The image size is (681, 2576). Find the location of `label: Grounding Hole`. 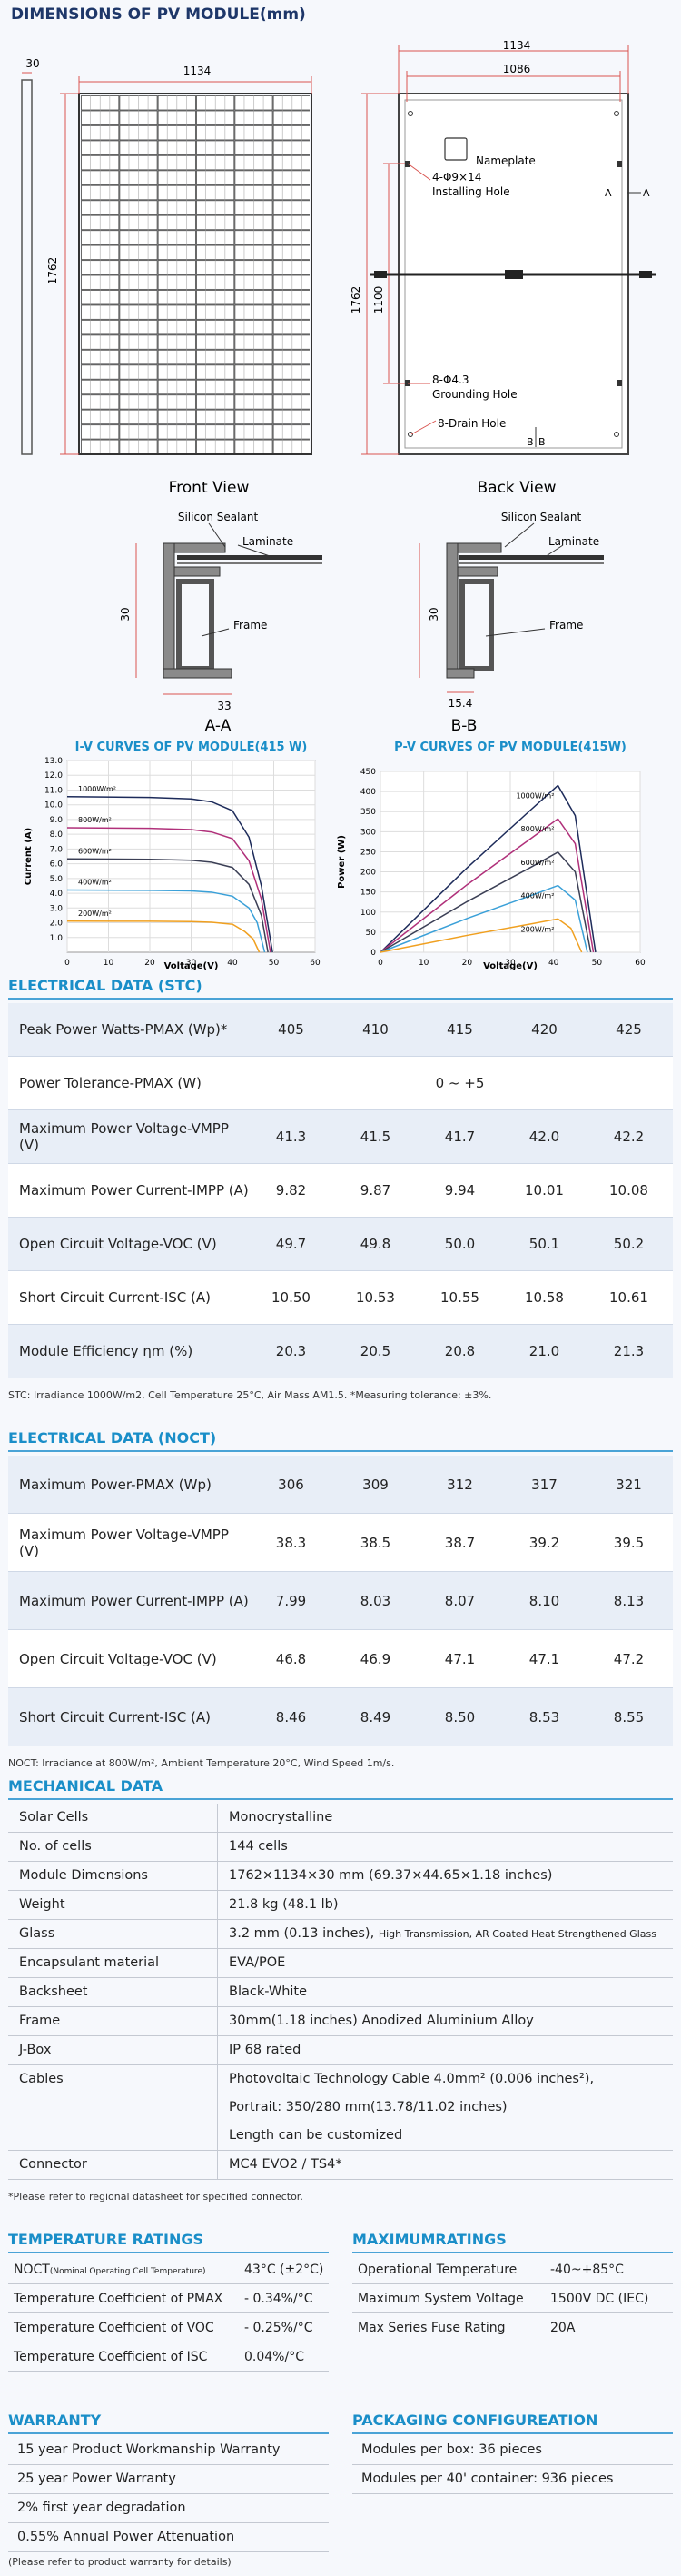

label: Grounding Hole is located at coordinates (475, 394).